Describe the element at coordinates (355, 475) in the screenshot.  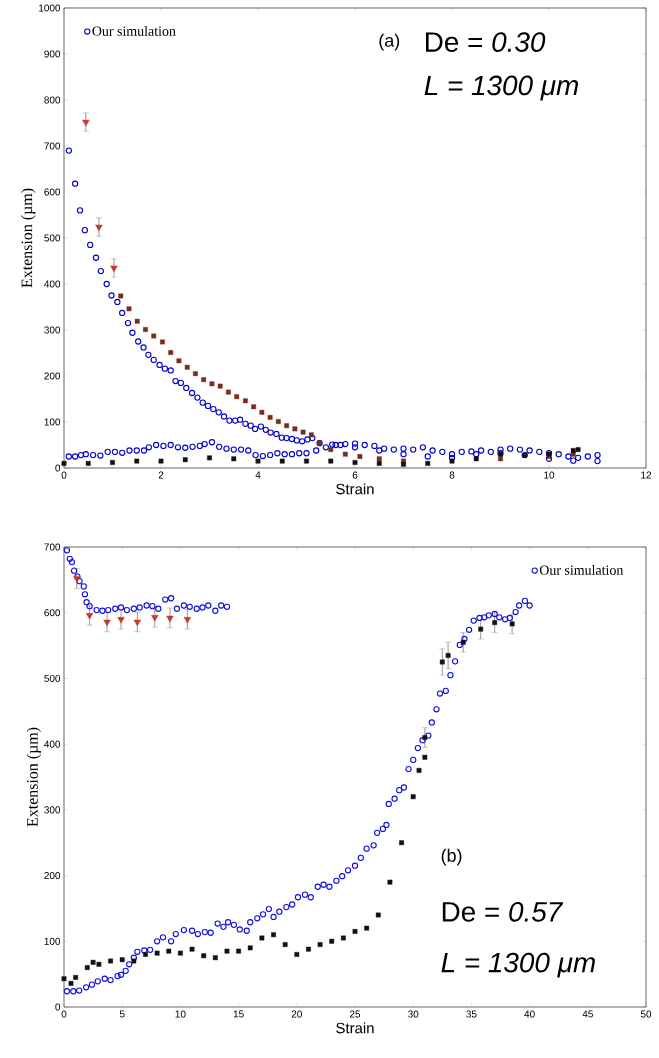
I see `x-tick-label: 6` at that location.